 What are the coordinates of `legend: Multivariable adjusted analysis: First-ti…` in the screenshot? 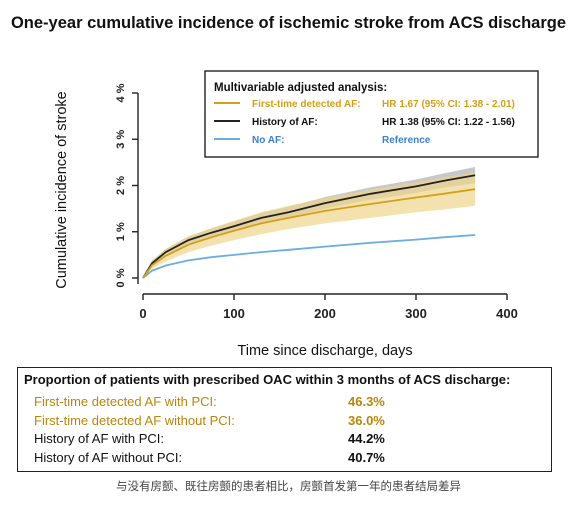 It's located at (371, 114).